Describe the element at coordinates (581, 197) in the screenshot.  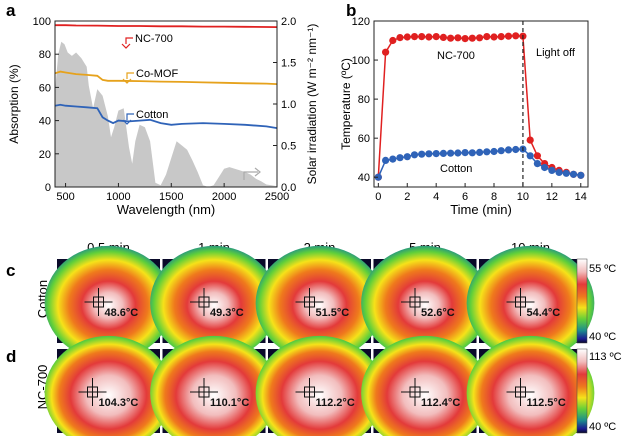
I see `x-tick-label: 14` at that location.